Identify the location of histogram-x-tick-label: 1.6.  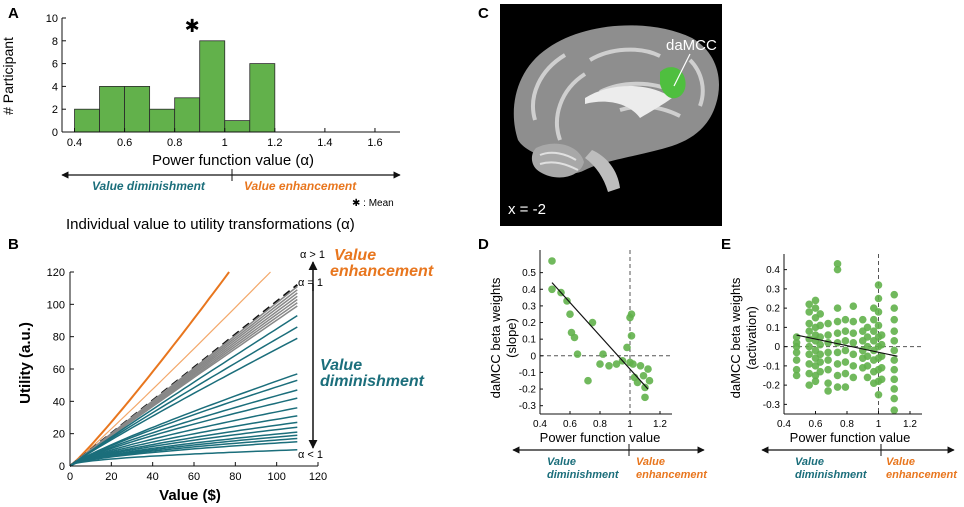
(374, 143).